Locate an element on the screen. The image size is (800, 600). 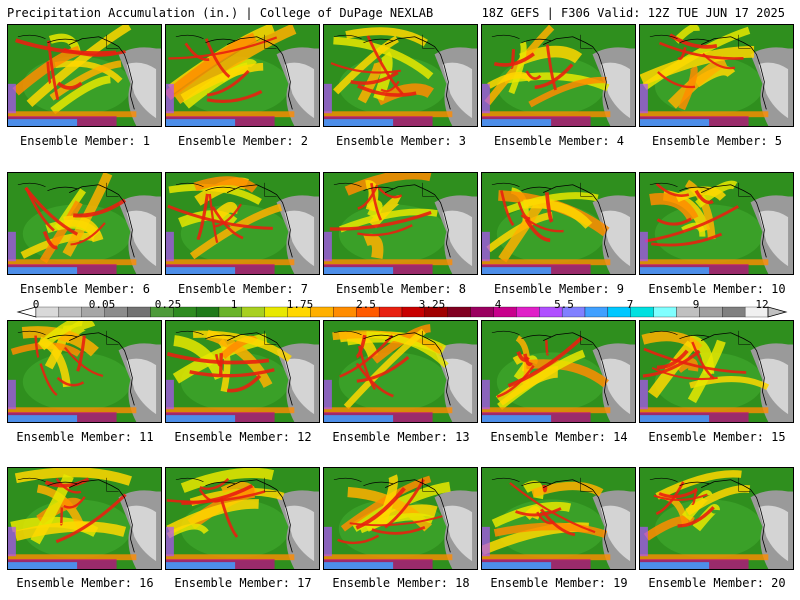
ensemble-member-label: Ensemble Member: 20 is located at coordinates (717, 583).